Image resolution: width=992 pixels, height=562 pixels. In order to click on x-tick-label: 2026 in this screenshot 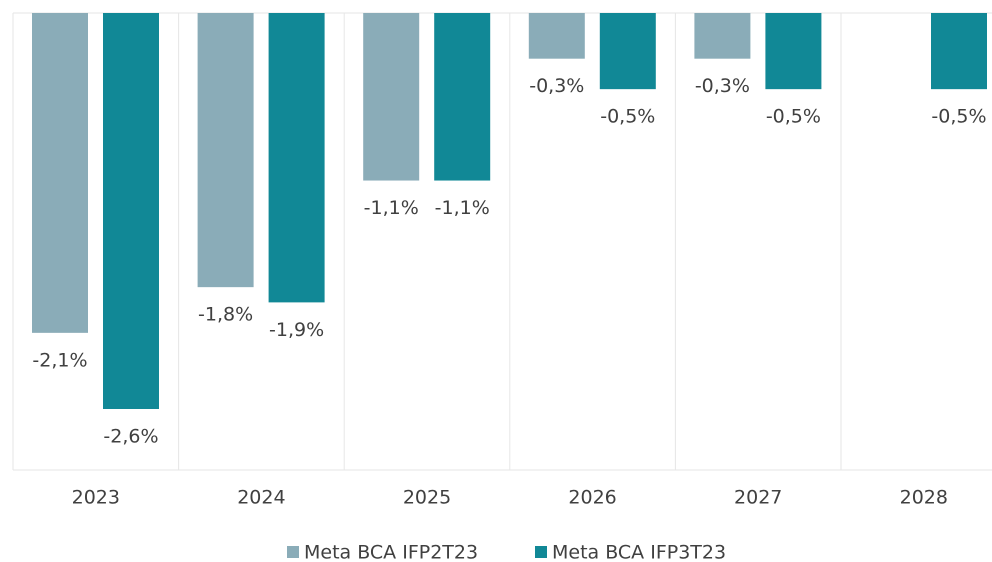, I will do `click(592, 498)`.